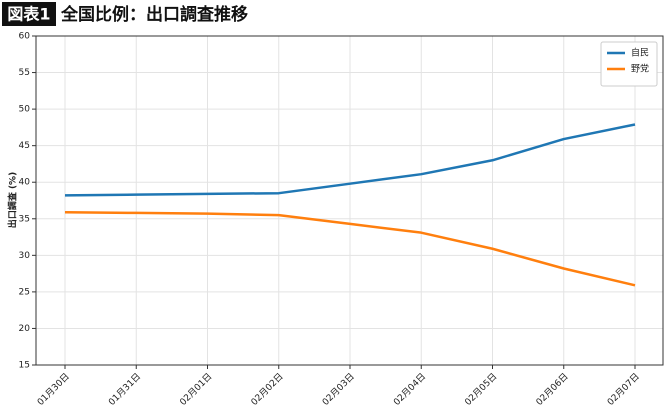 The height and width of the screenshot is (413, 670). I want to click on y-tick-label: 25, so click(24, 292).